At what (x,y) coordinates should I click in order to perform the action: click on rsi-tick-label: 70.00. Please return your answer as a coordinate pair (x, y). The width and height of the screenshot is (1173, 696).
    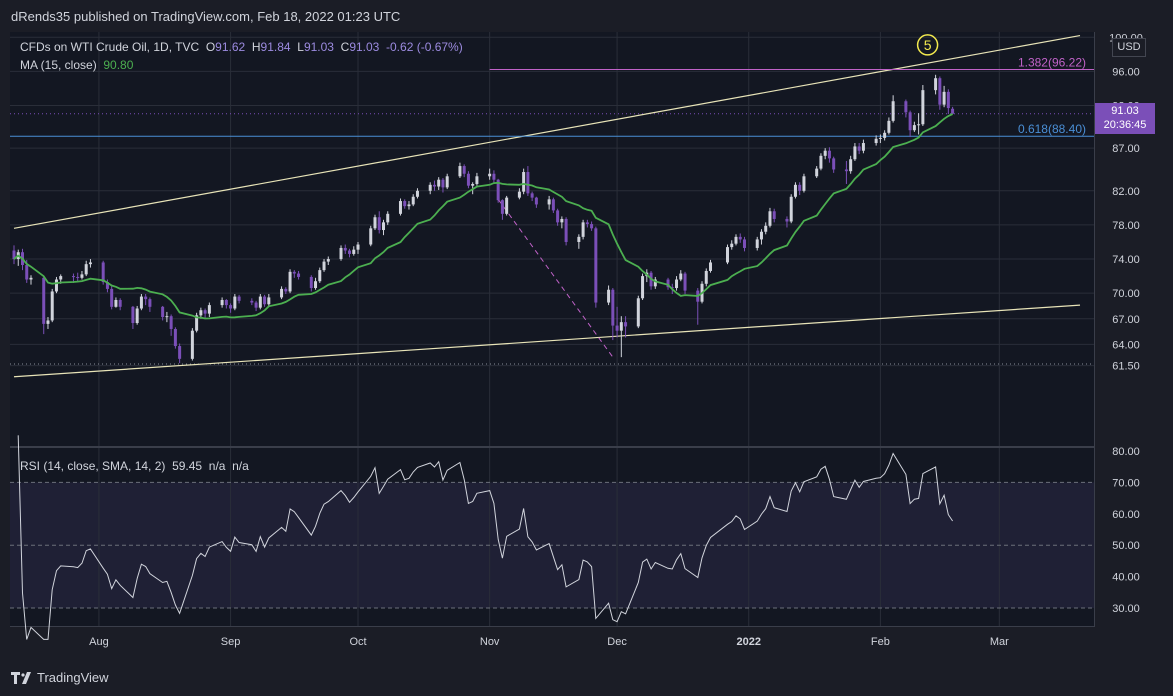
    Looking at the image, I should click on (1126, 483).